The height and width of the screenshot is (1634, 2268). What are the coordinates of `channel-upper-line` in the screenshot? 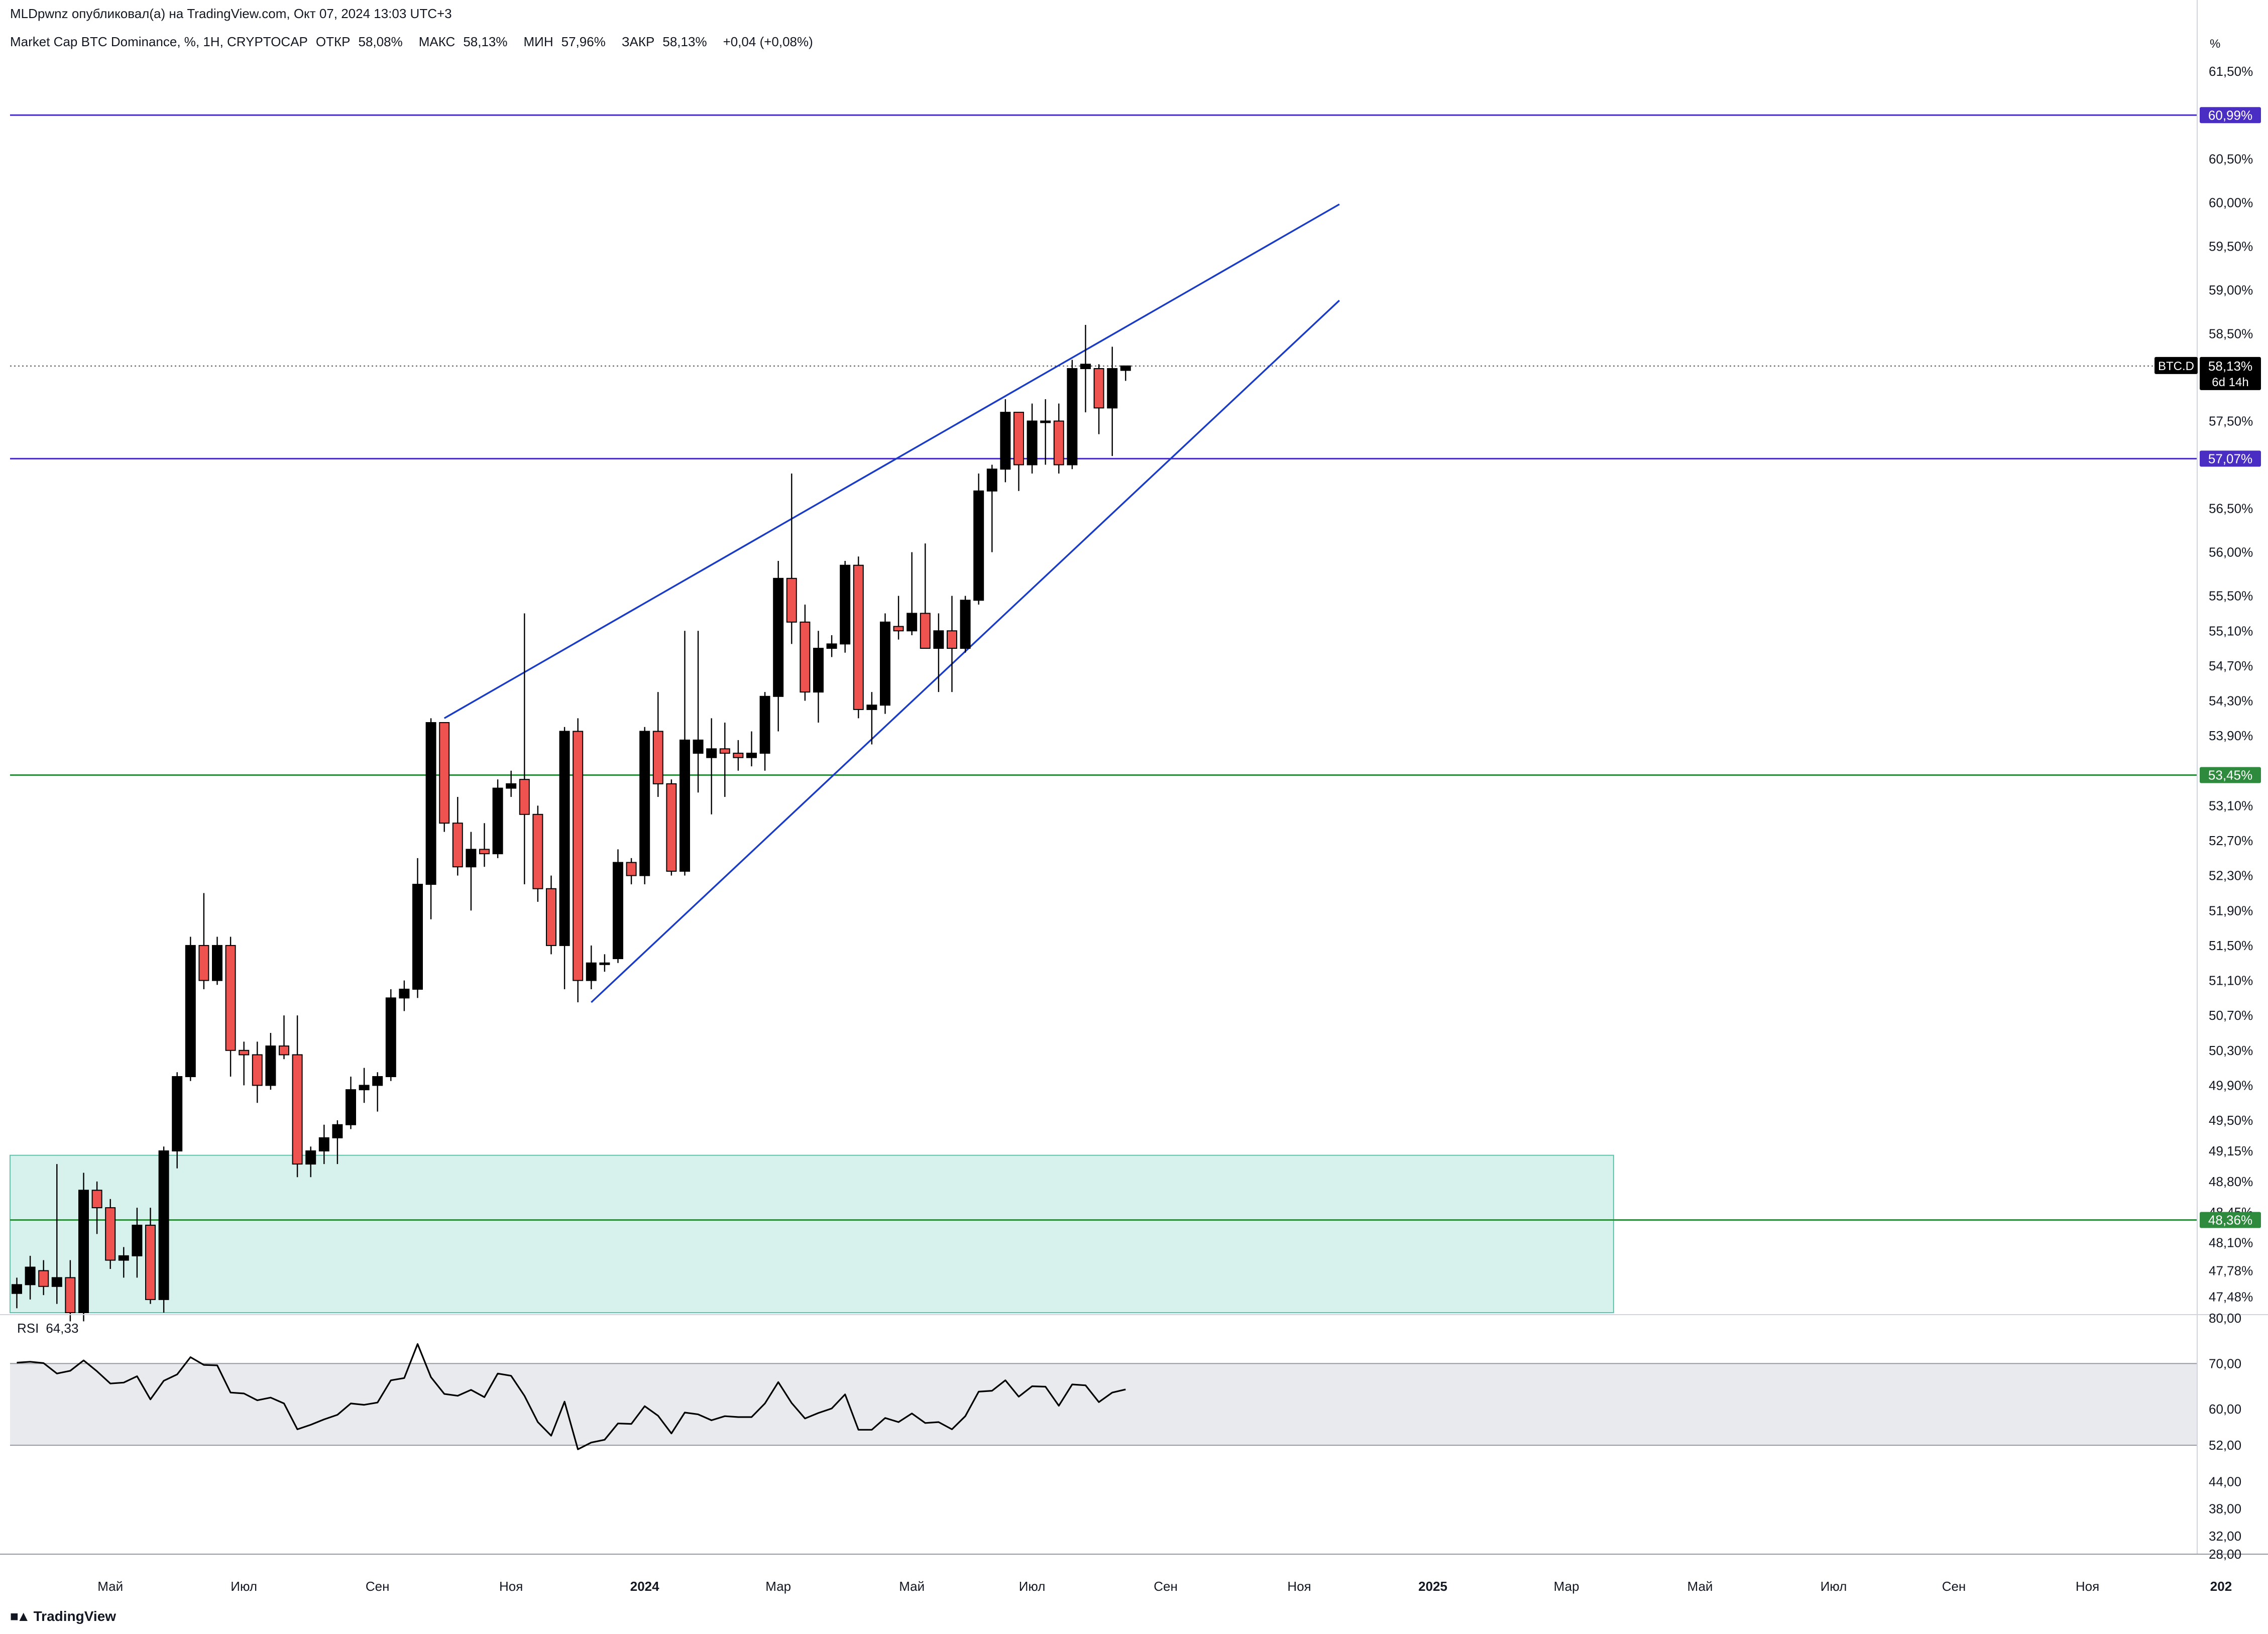 It's located at (891, 461).